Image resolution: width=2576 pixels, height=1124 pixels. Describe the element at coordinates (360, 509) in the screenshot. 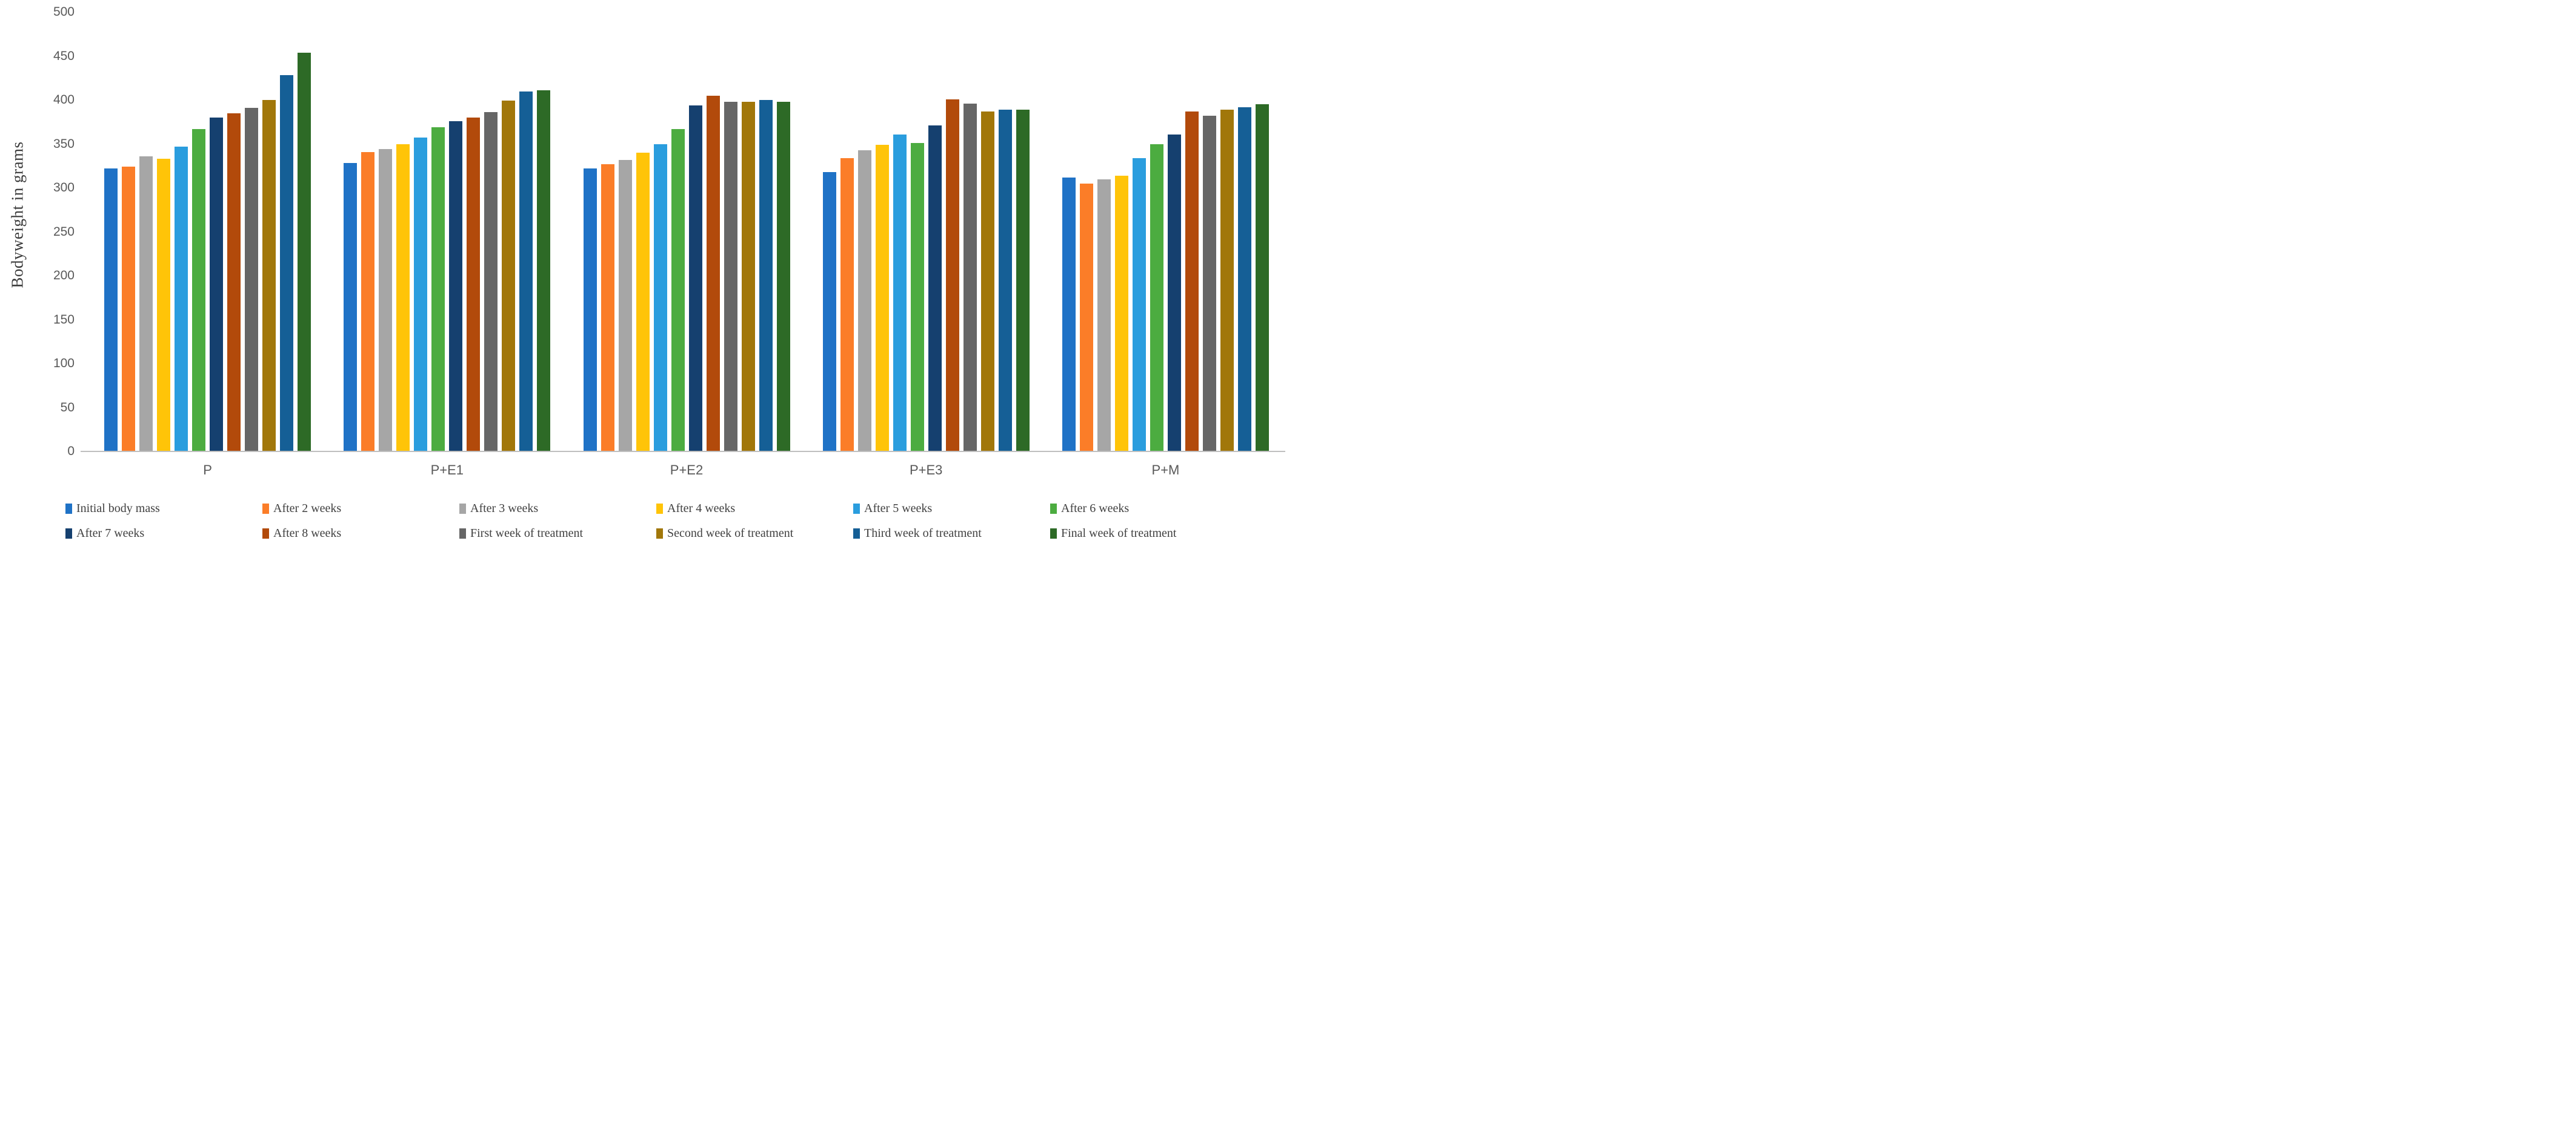

I see `legend-item: After 2 weeks` at that location.